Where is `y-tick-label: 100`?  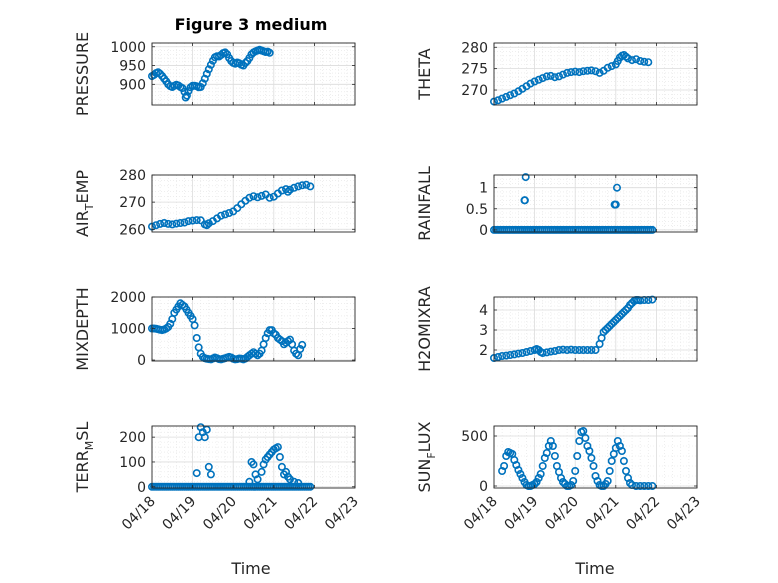 y-tick-label: 100 is located at coordinates (132, 463).